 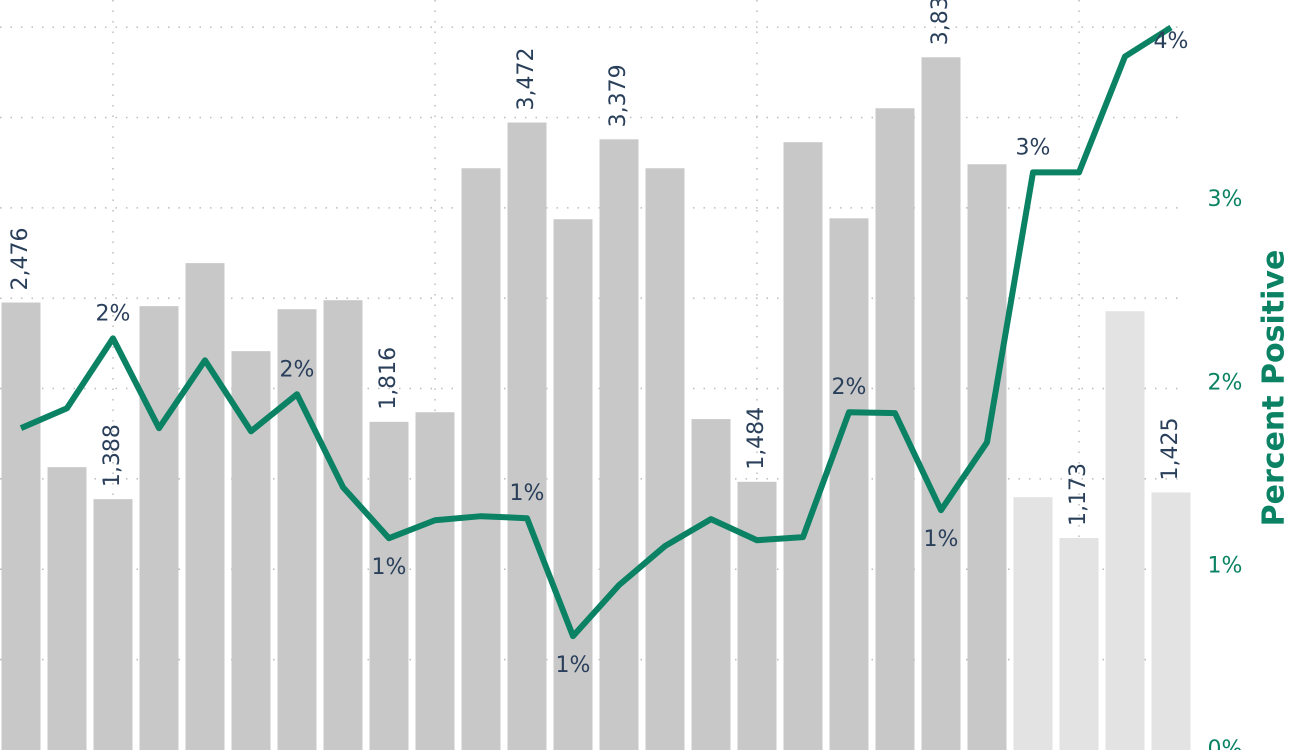 What do you see at coordinates (1225, 199) in the screenshot?
I see `y2-tick-label: 3%` at bounding box center [1225, 199].